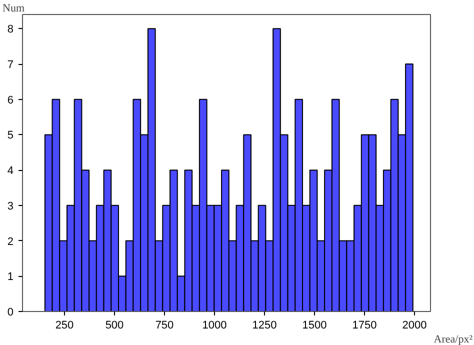 Image resolution: width=474 pixels, height=345 pixels. I want to click on y-tick-label: 4, so click(10, 171).